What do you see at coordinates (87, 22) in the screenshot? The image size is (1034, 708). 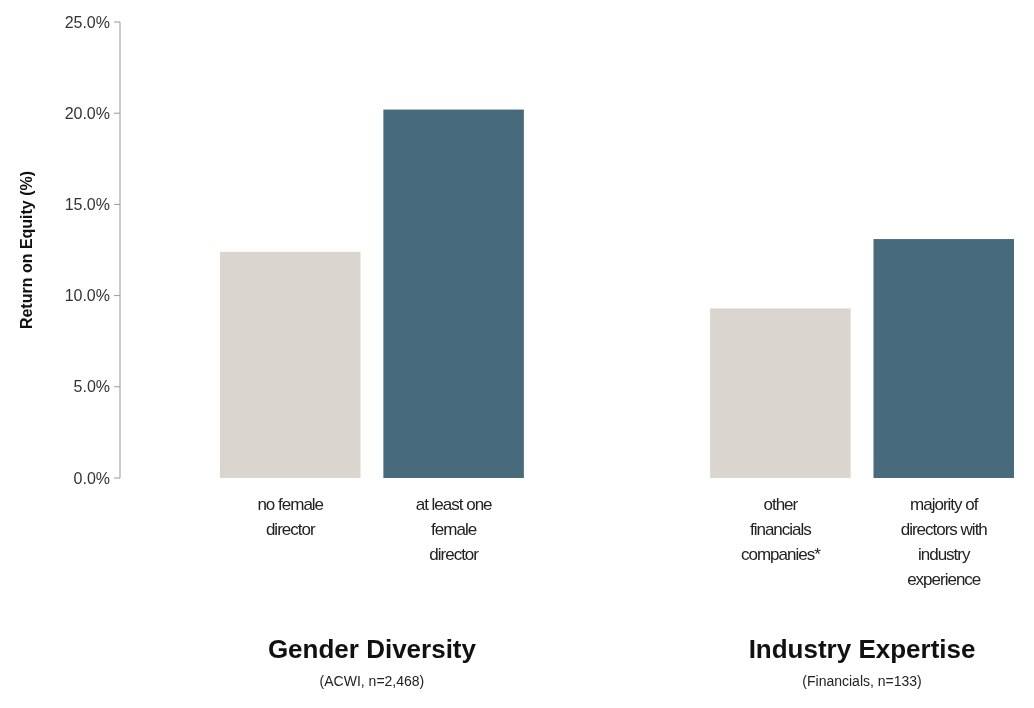 I see `y-tick-label: 25.0%` at bounding box center [87, 22].